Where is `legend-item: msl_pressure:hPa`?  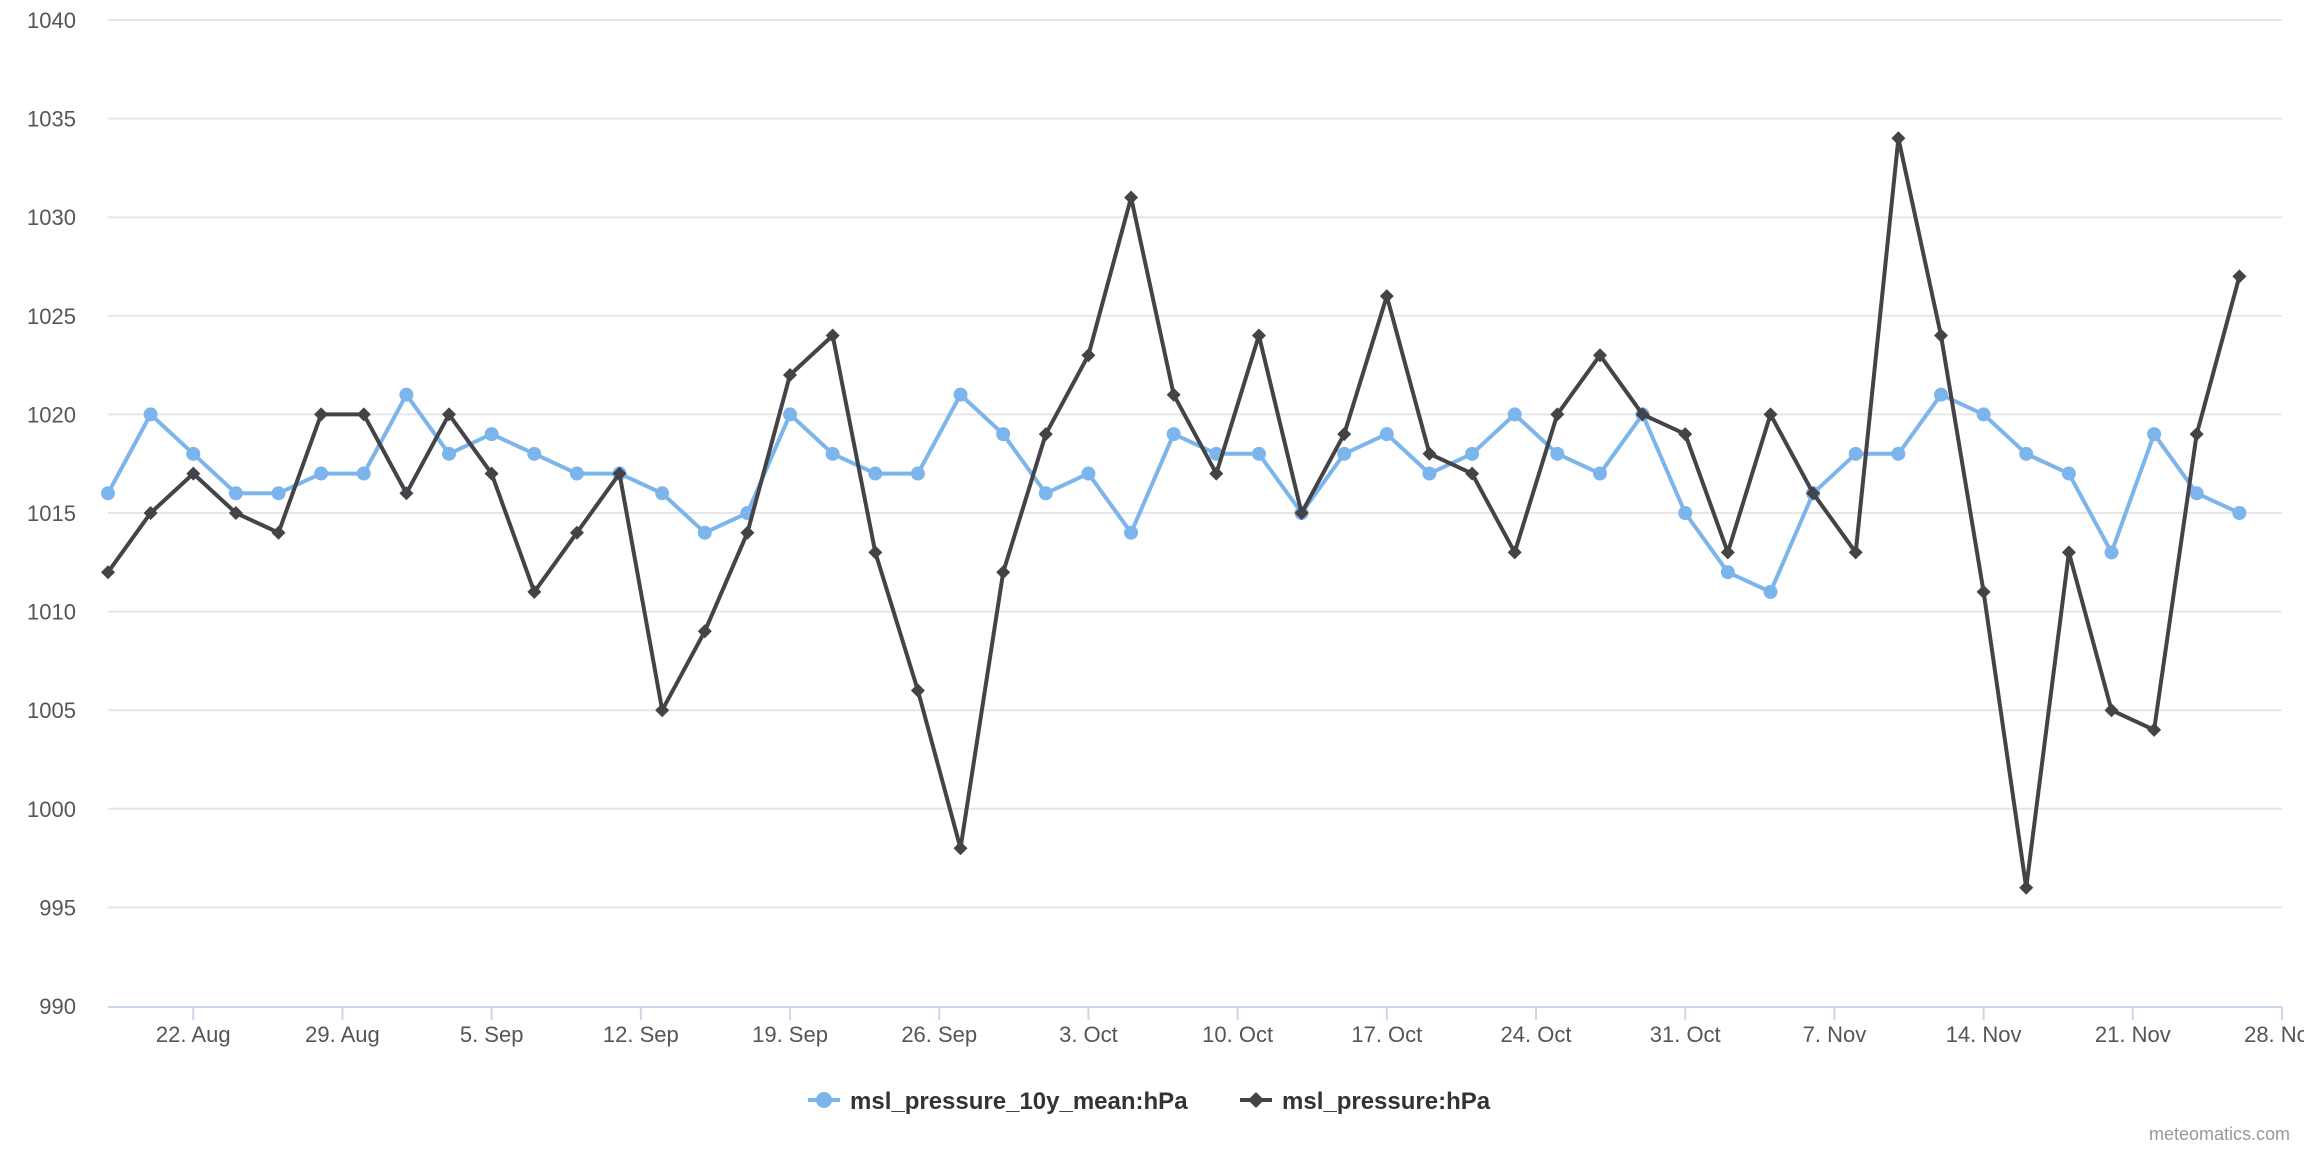
legend-item: msl_pressure:hPa is located at coordinates (1365, 1101).